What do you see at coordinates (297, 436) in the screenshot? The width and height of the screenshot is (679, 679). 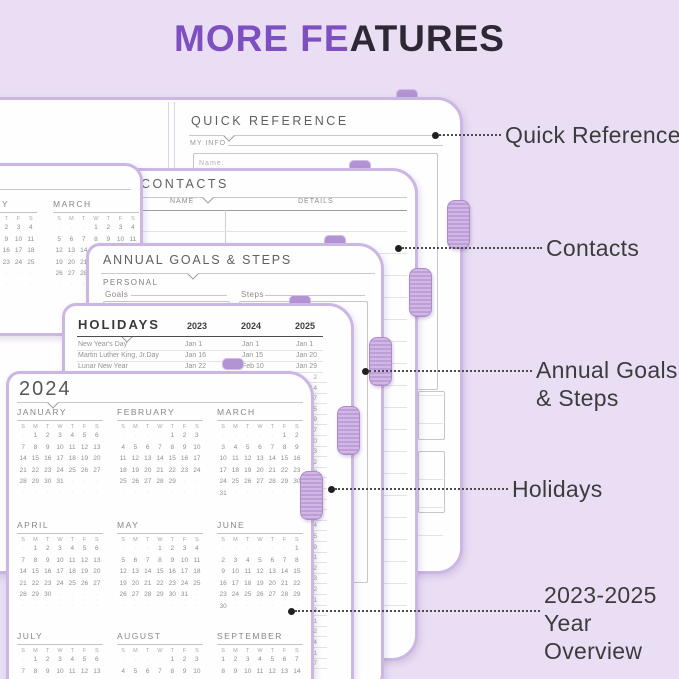 I see `date-cell: 2` at bounding box center [297, 436].